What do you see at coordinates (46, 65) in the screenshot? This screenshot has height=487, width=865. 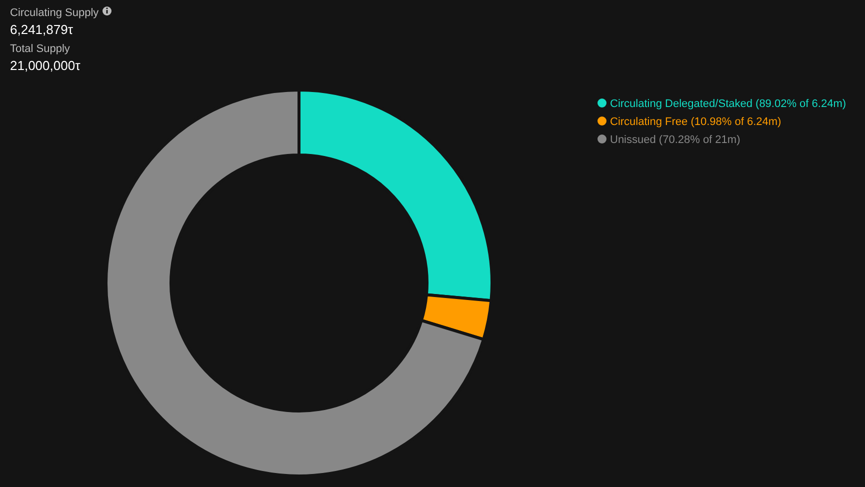 I see `text: 21,000,000τ` at bounding box center [46, 65].